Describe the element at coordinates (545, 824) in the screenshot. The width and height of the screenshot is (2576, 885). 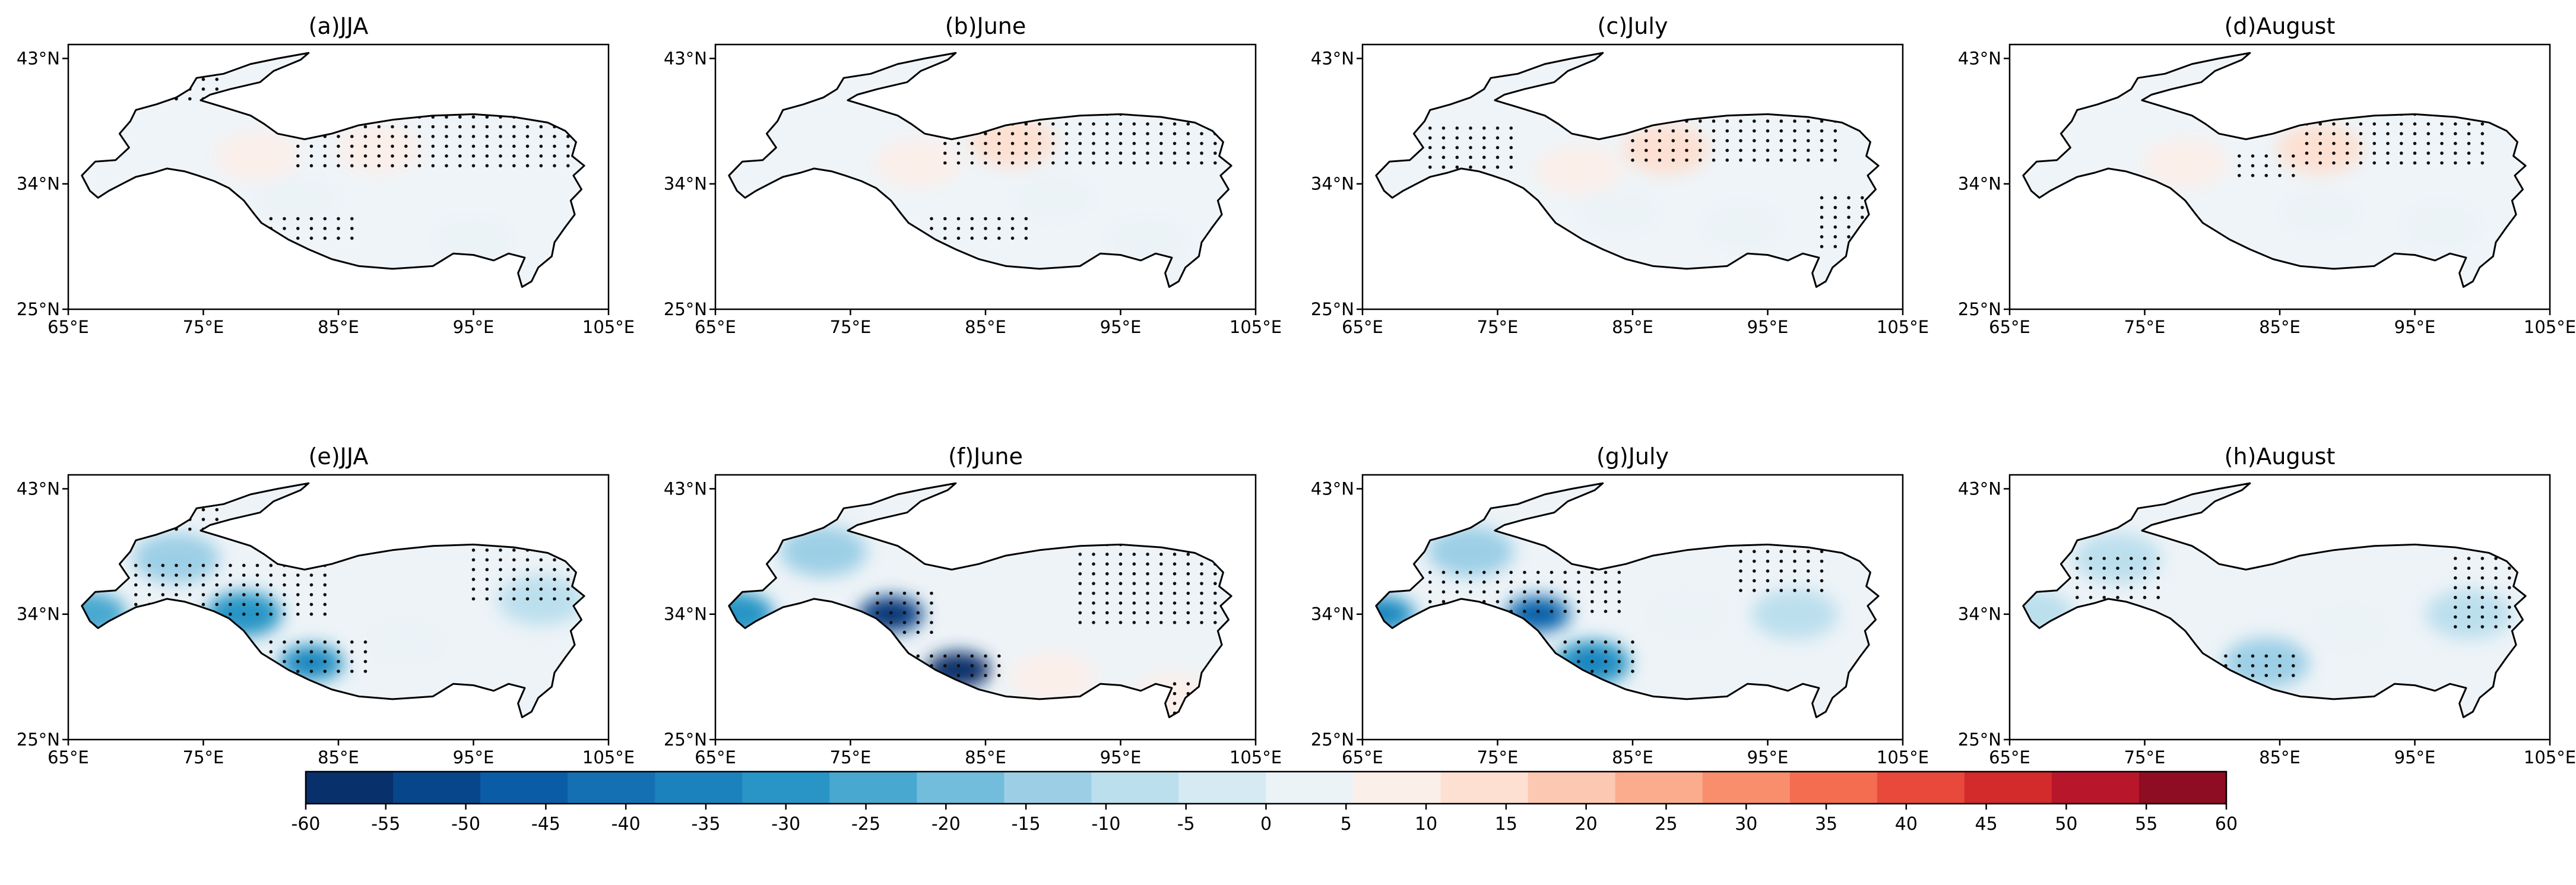
I see `colorbar-tick-label: -45` at that location.